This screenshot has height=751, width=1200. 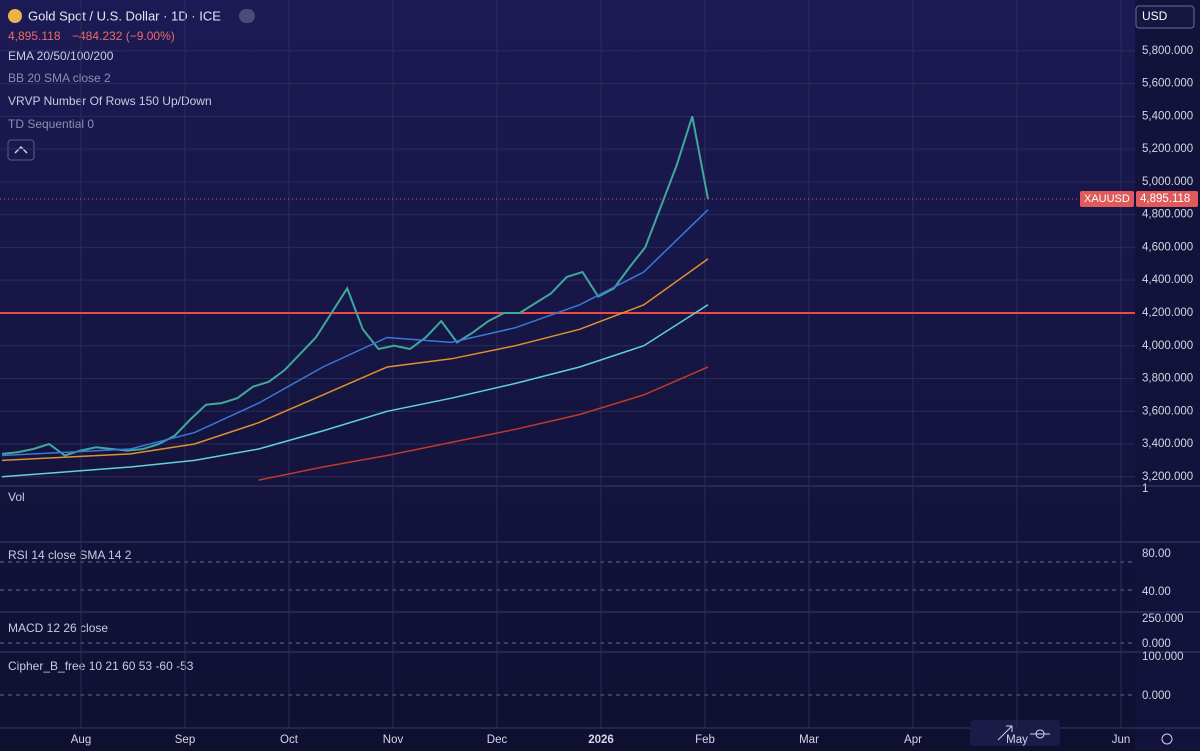 I want to click on x-tick-label: 2026, so click(x=601, y=740).